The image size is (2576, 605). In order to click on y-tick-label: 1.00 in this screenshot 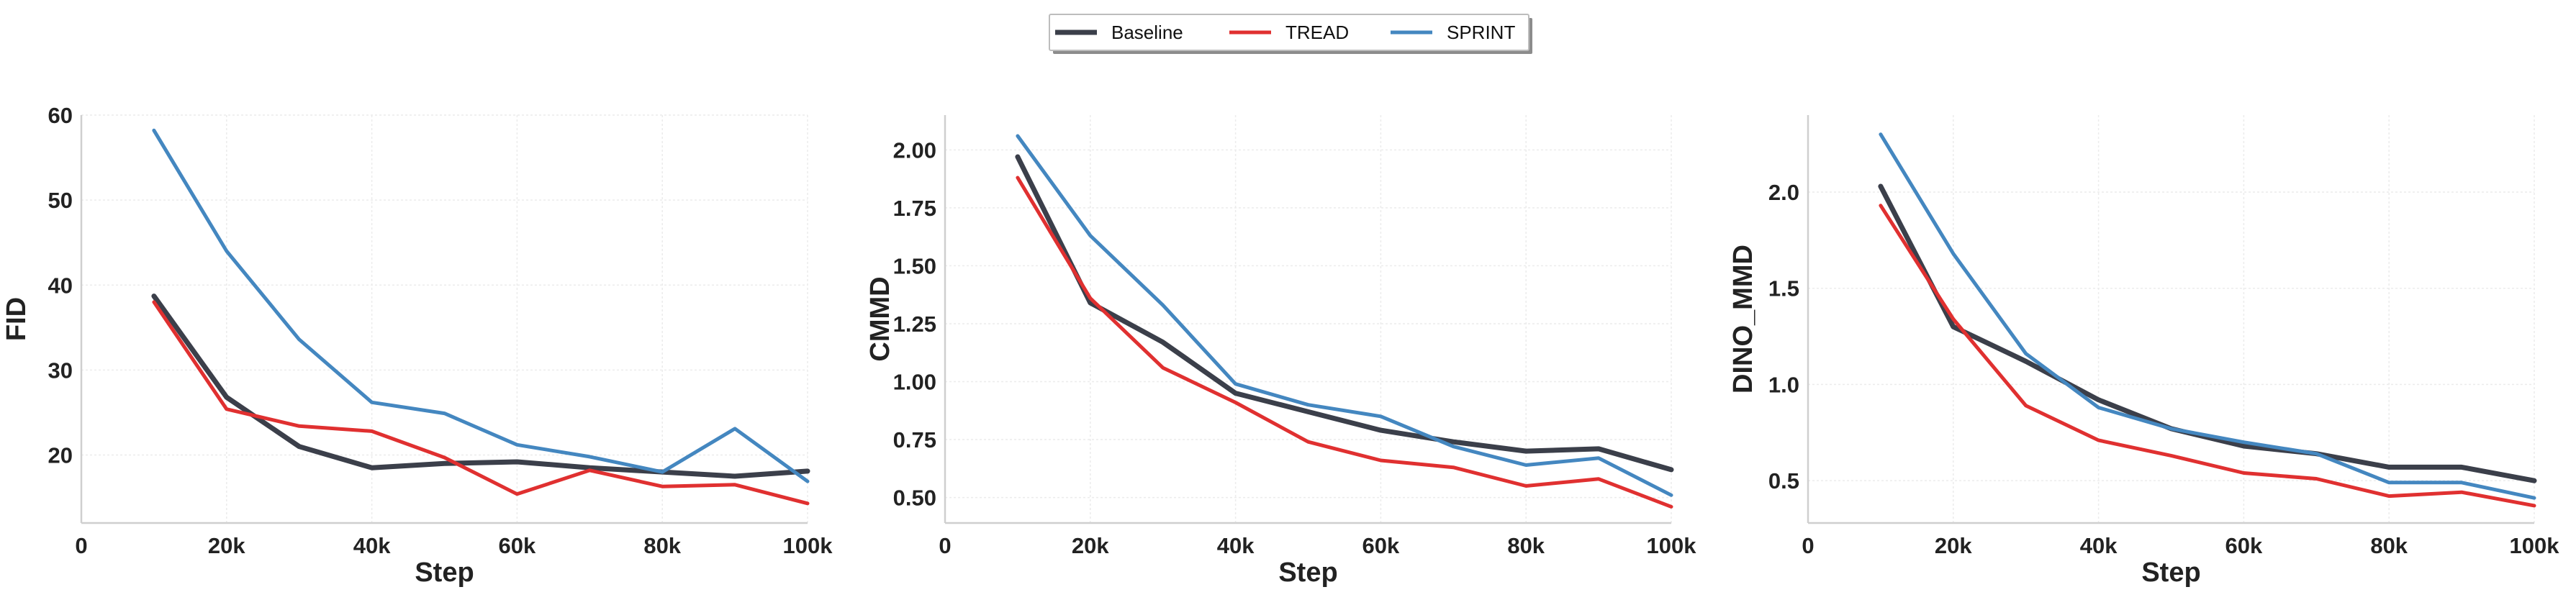, I will do `click(915, 381)`.